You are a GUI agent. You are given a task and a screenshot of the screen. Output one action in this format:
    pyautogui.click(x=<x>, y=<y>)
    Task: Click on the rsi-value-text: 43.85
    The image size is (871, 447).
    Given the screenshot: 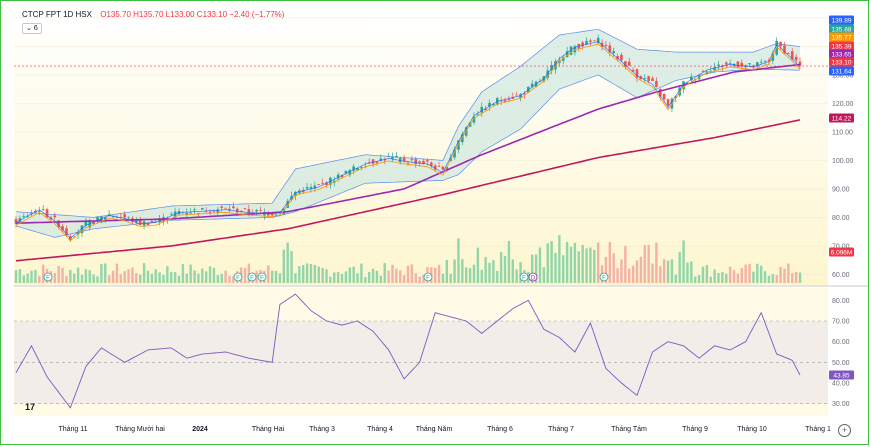 What is the action you would take?
    pyautogui.click(x=841, y=376)
    